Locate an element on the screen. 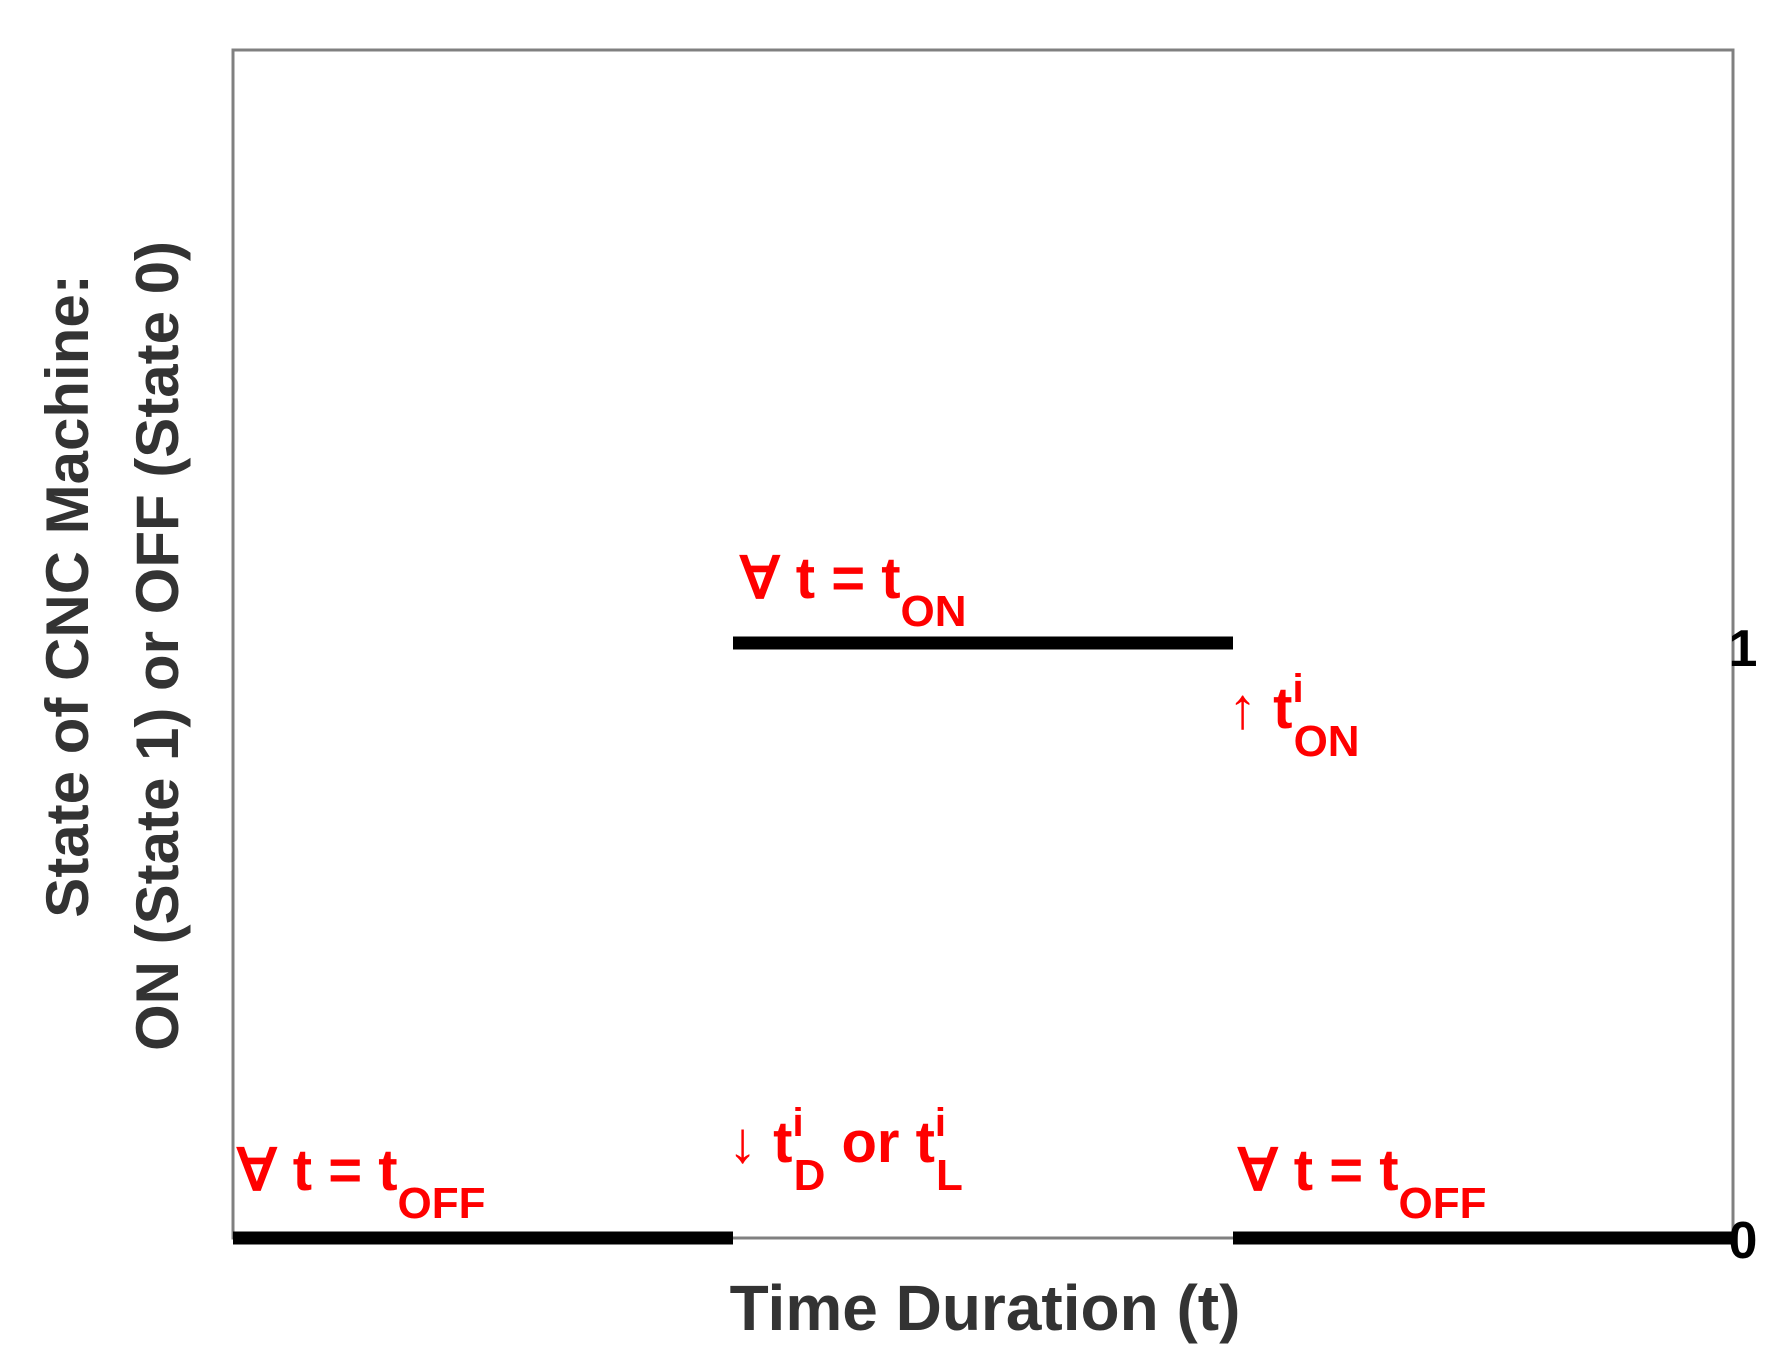  annotation-t-d-or-t-l: ↓ ti D or ti L is located at coordinates (845, 1150).